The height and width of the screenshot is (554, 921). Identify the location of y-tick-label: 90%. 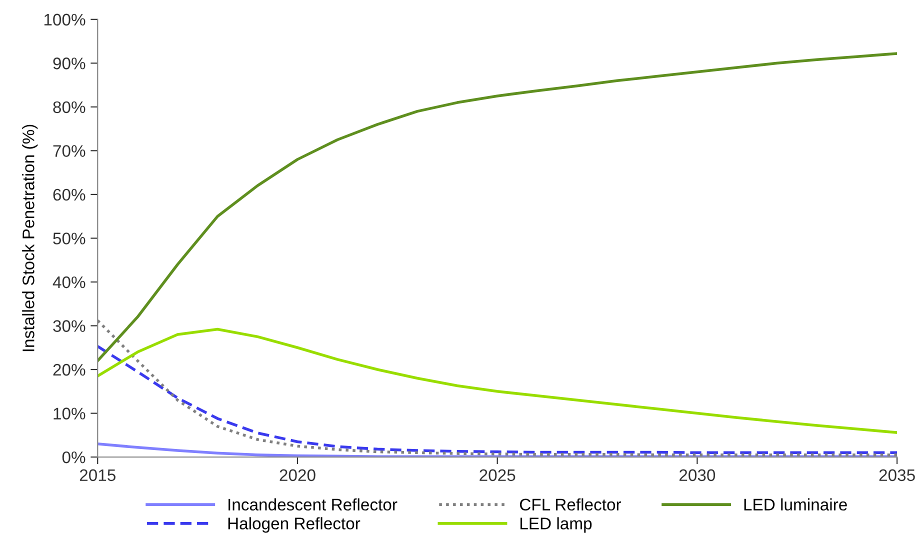
(69, 64).